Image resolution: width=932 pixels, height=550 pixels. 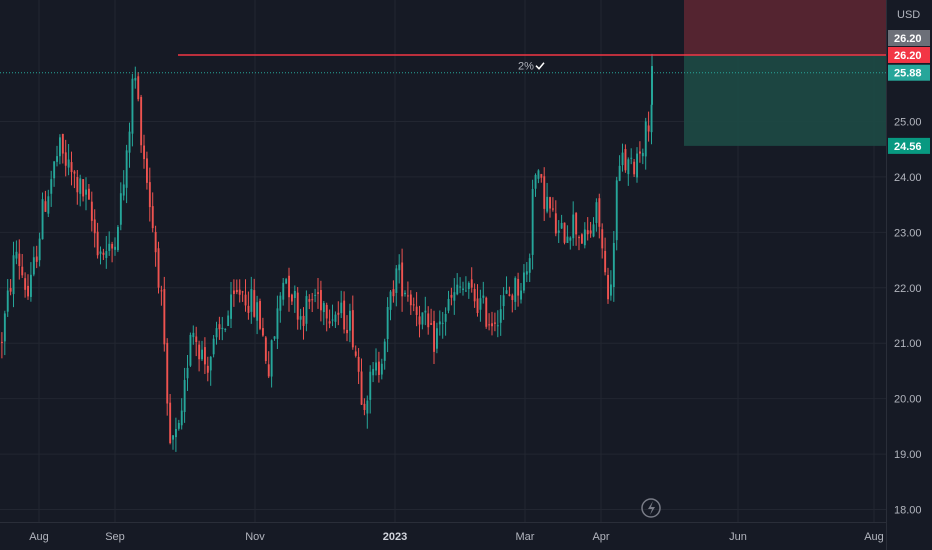 What do you see at coordinates (785, 27) in the screenshot?
I see `target-zone` at bounding box center [785, 27].